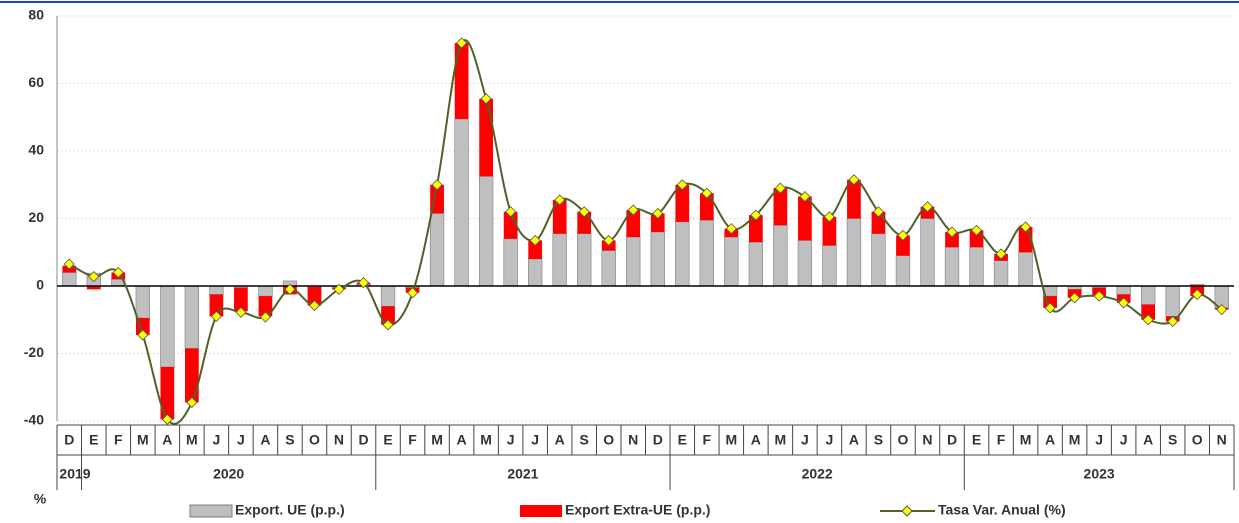  What do you see at coordinates (36, 217) in the screenshot?
I see `y-tick-label: 20` at bounding box center [36, 217].